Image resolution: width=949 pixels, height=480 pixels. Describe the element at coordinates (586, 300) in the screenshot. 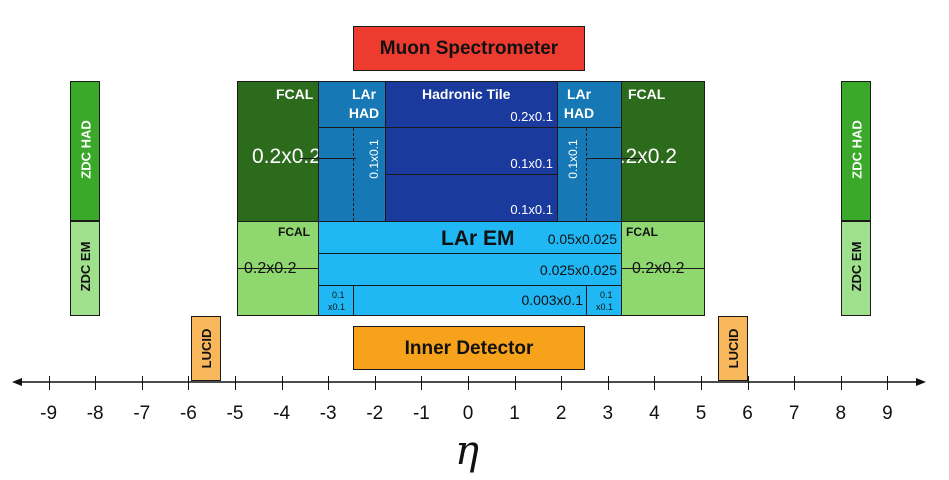

I see `em-end-divider-right` at that location.